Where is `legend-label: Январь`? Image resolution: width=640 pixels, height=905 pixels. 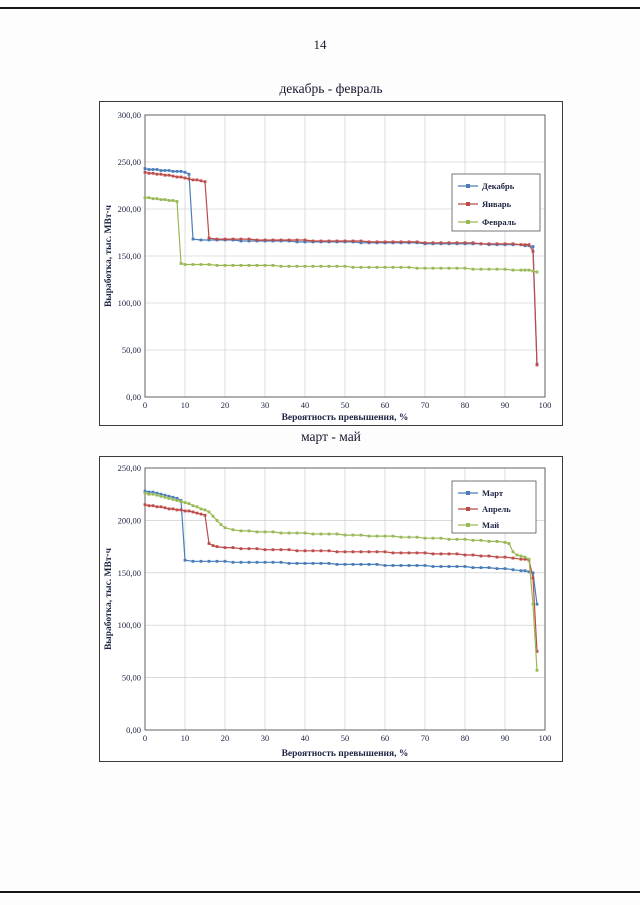 legend-label: Январь is located at coordinates (497, 204).